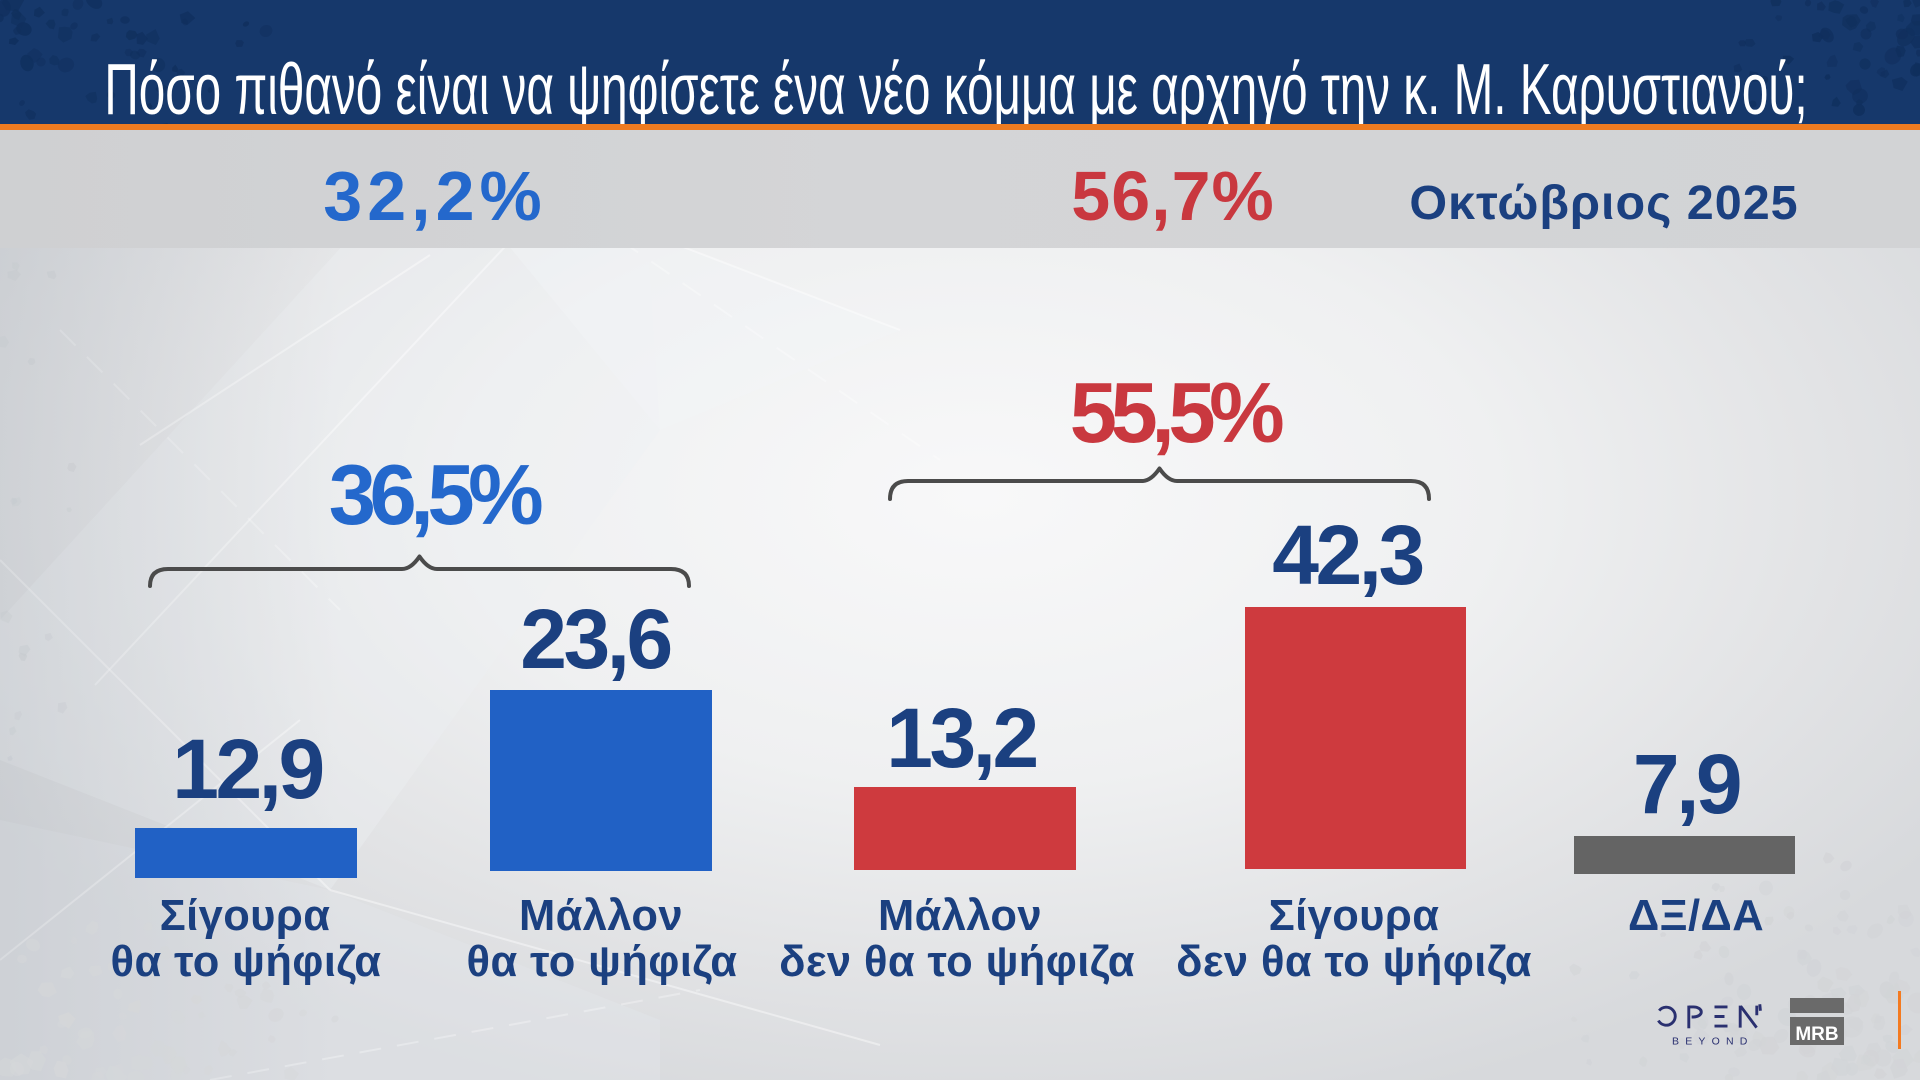 The image size is (1920, 1080). I want to click on svg-text: BEYOND, so click(1713, 1042).